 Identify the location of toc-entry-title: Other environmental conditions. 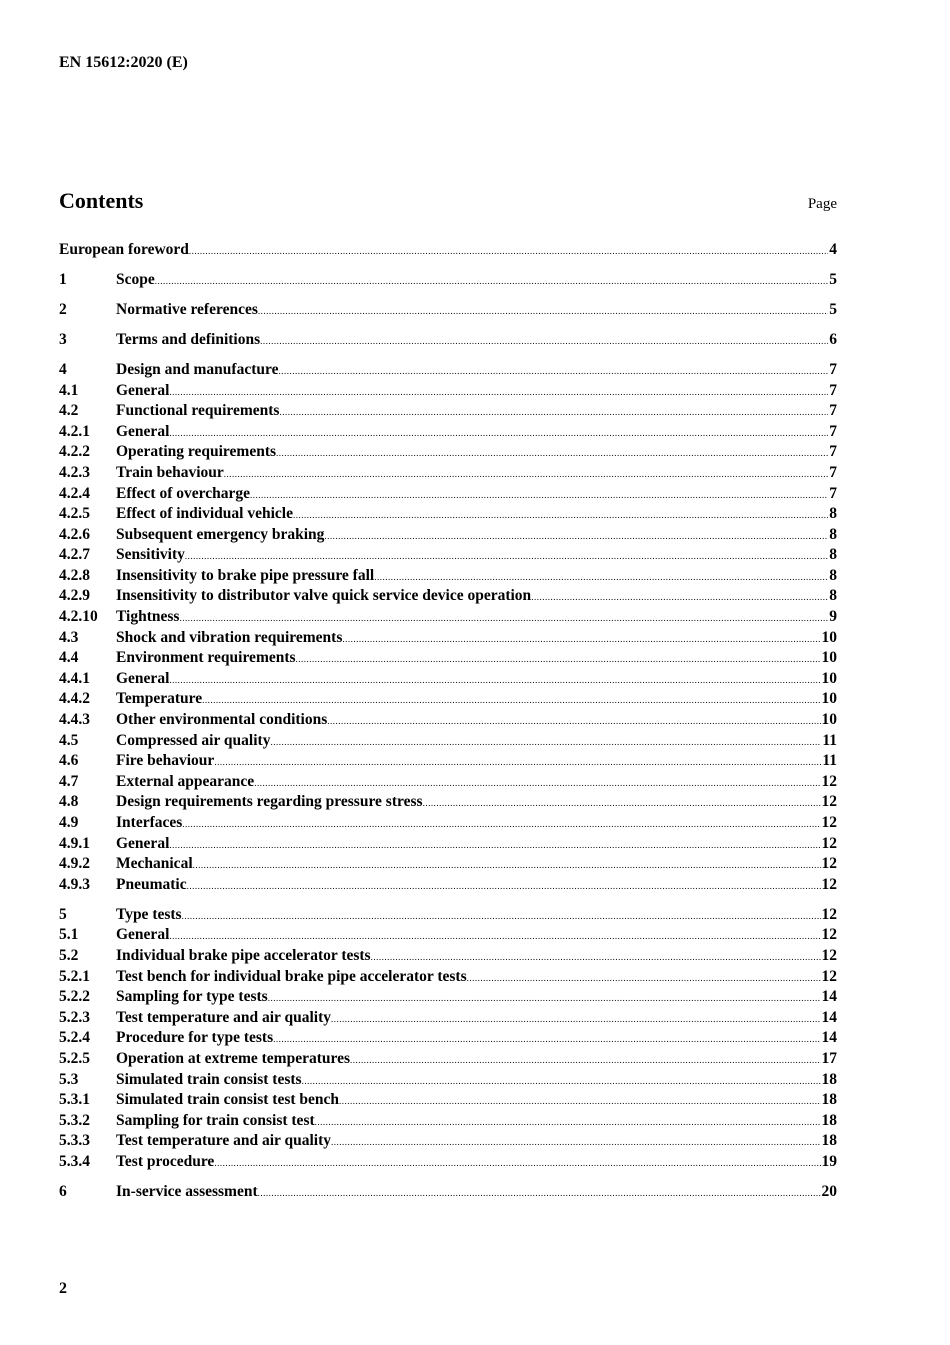
(222, 720).